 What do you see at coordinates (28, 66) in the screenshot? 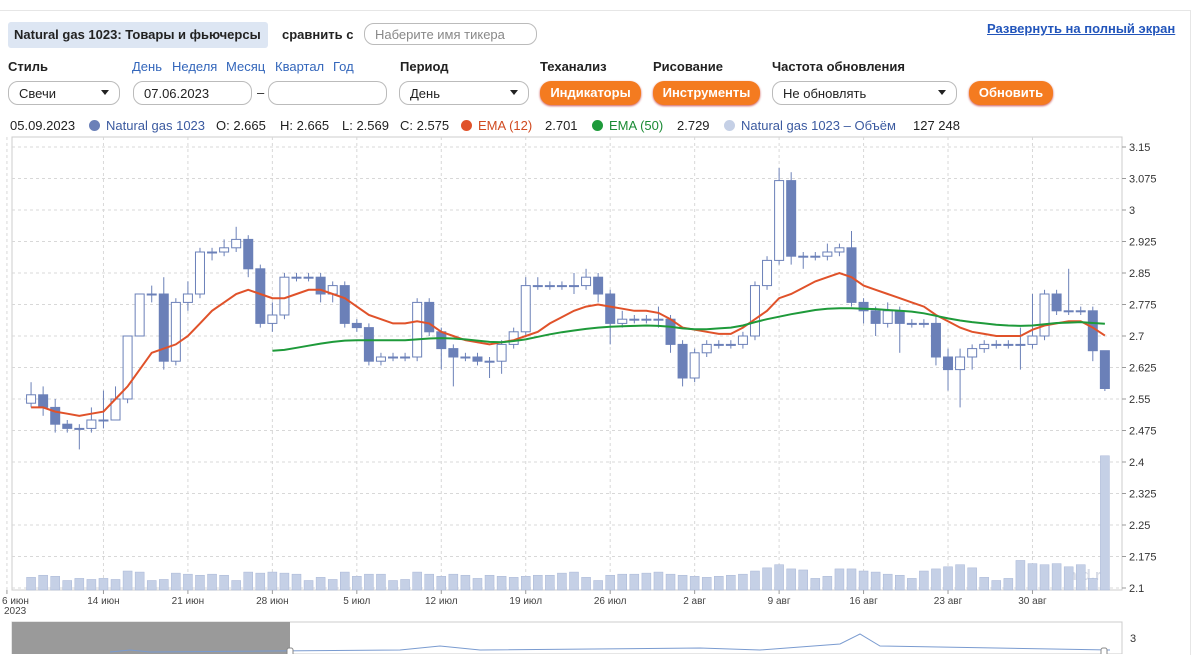
I see `style-label: Стиль` at bounding box center [28, 66].